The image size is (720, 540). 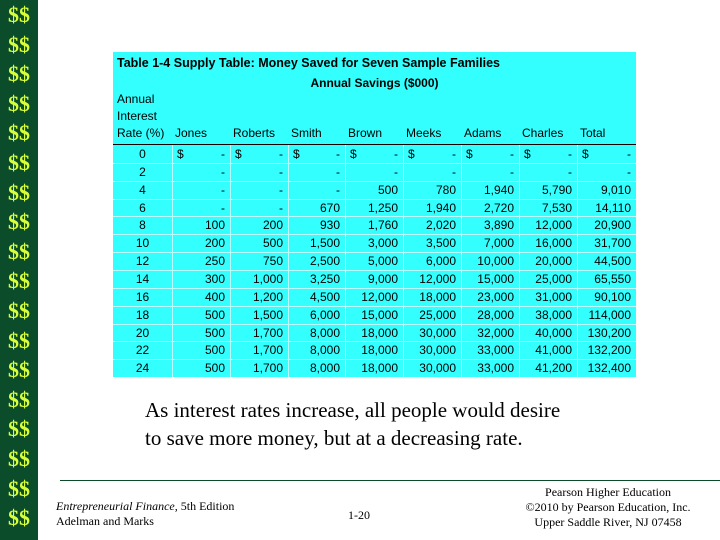 What do you see at coordinates (553, 314) in the screenshot?
I see `cell: 38,000` at bounding box center [553, 314].